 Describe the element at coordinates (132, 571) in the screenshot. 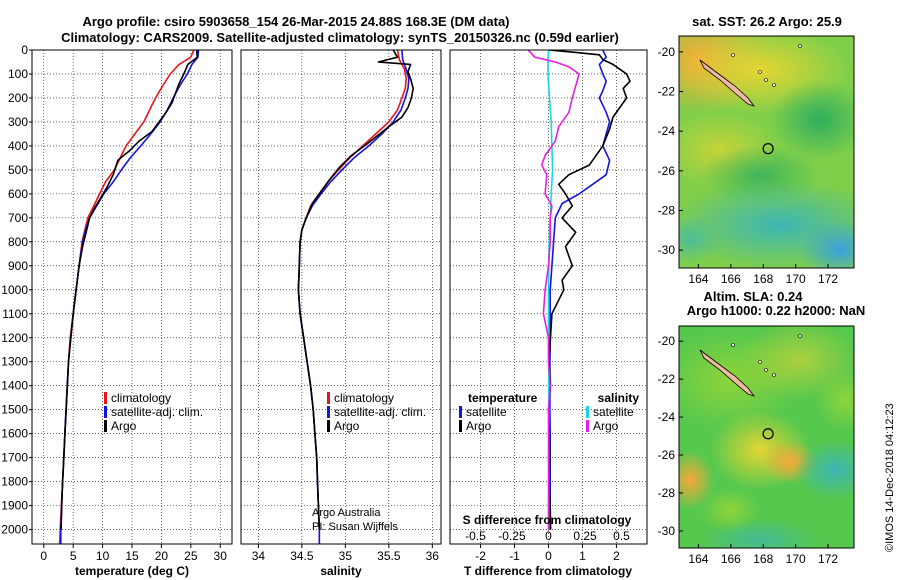

I see `temperature-xlabel: temperature (deg C)` at that location.